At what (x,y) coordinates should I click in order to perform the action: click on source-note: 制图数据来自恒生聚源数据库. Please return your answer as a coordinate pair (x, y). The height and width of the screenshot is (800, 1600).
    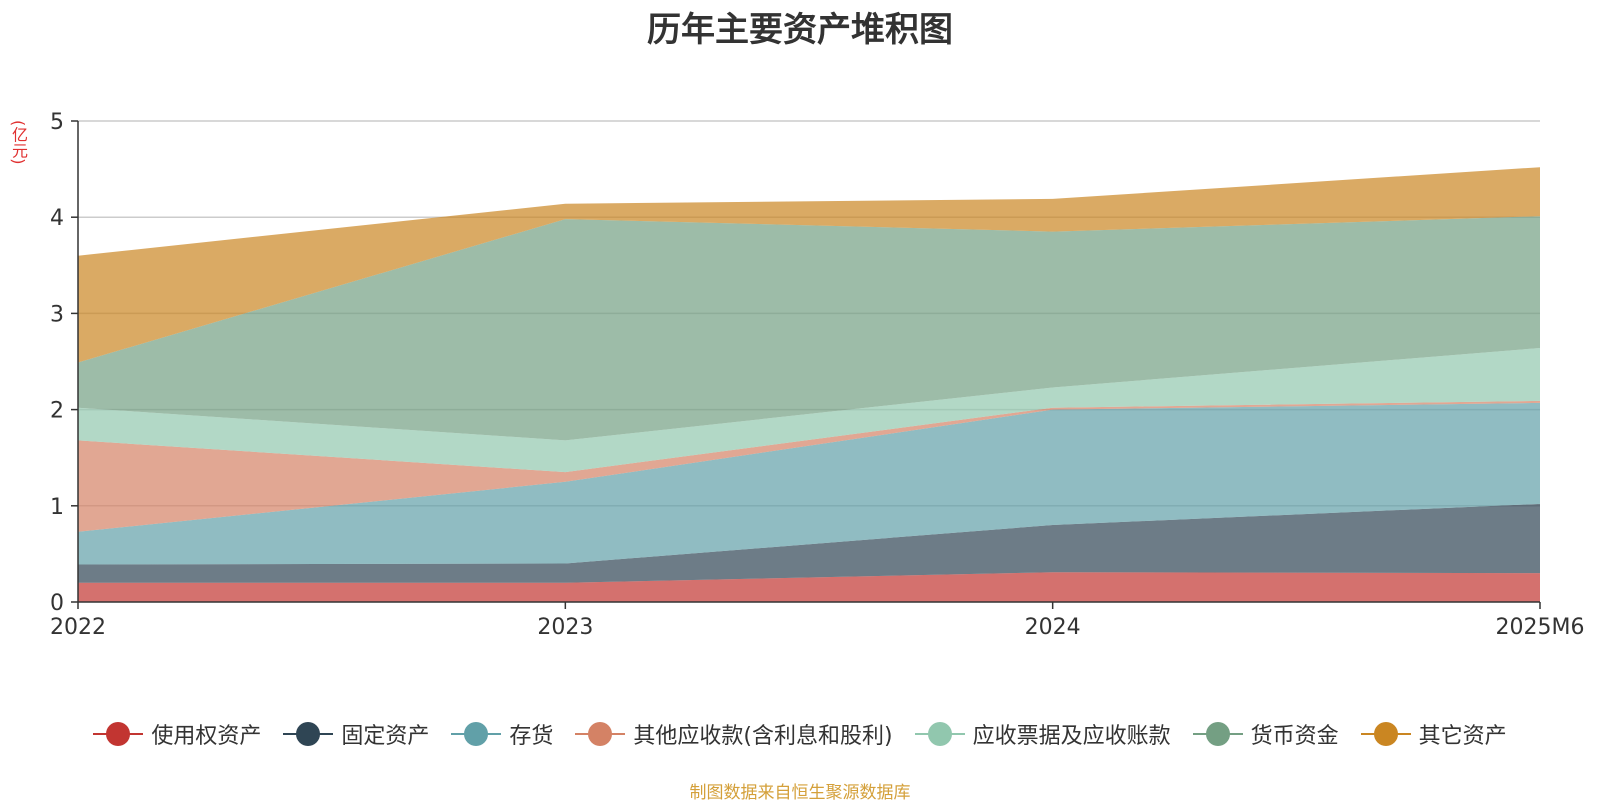
    Looking at the image, I should click on (800, 791).